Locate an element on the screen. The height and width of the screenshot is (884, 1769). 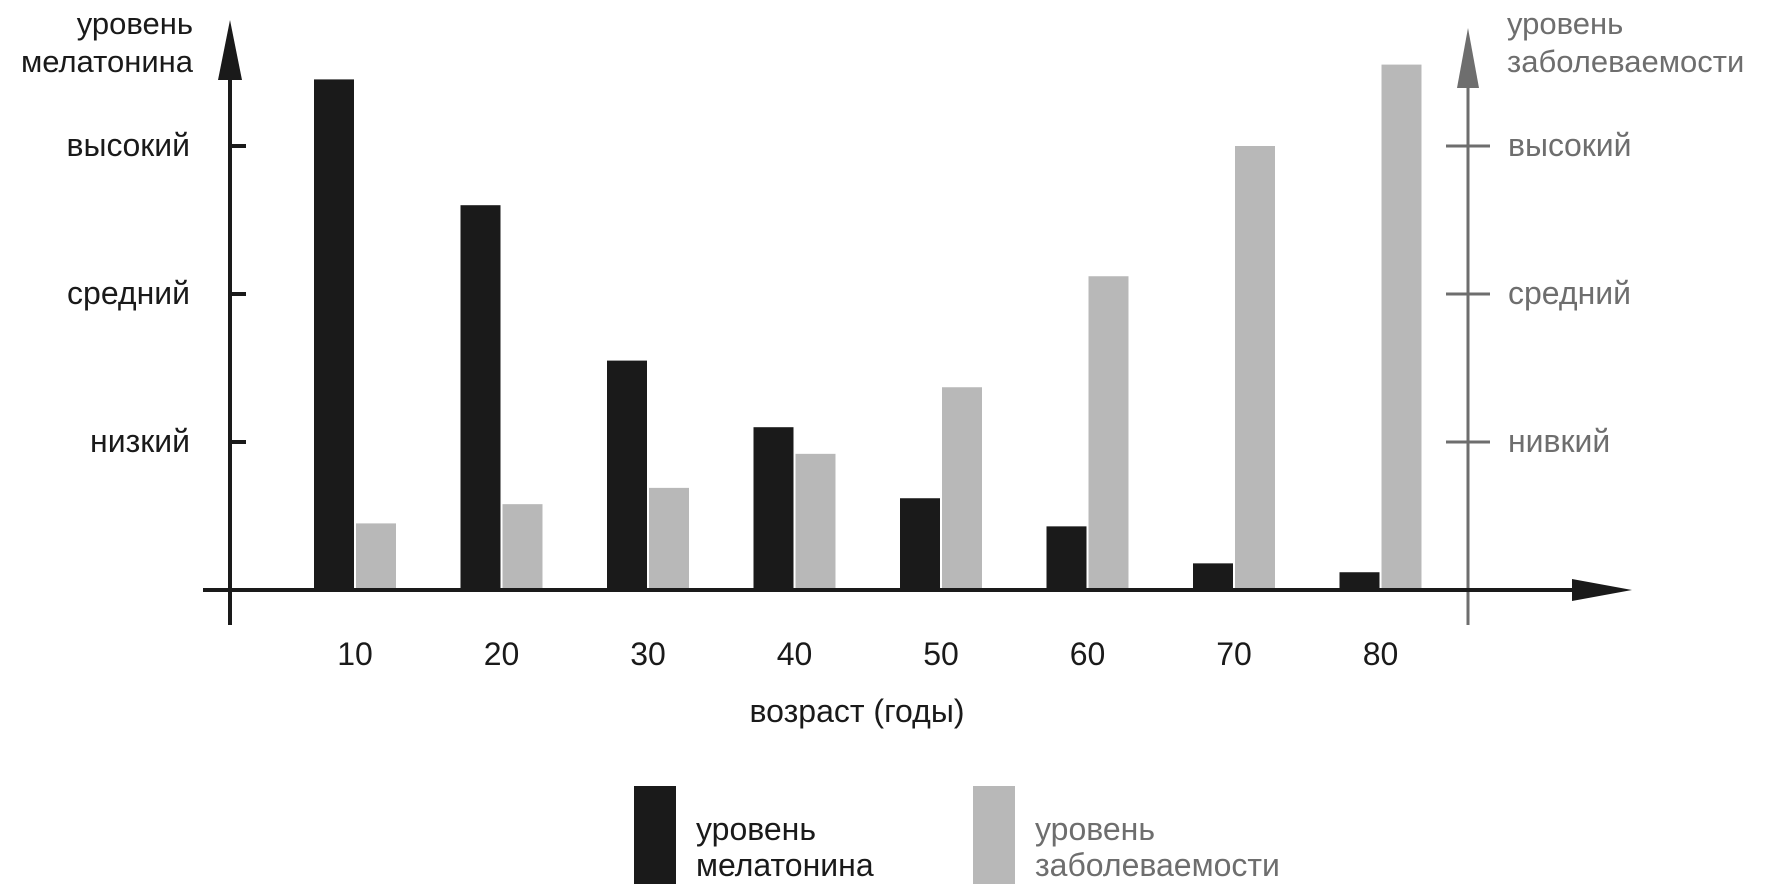
left-axis-label-line-2: мелатонина is located at coordinates (107, 61).